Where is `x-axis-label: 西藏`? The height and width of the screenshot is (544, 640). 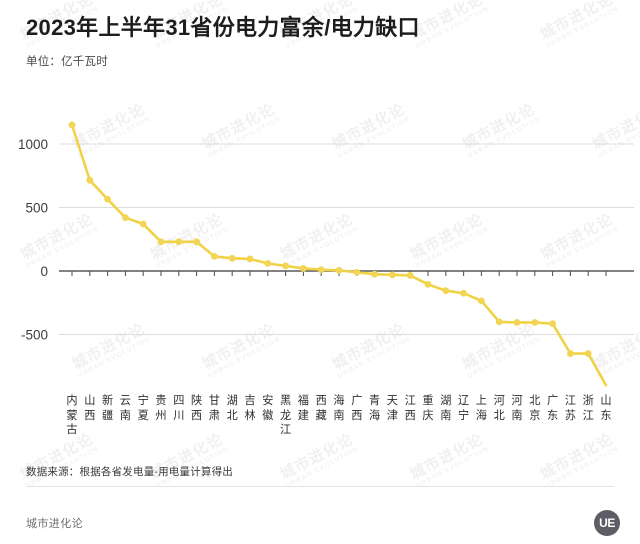 x-axis-label: 西藏 is located at coordinates (321, 408).